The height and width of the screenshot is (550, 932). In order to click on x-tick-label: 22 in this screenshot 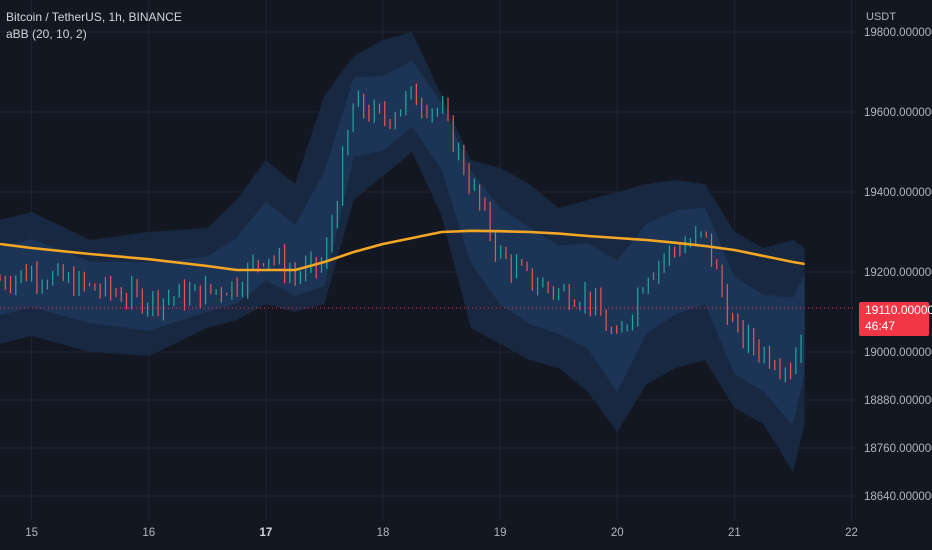, I will do `click(851, 533)`.